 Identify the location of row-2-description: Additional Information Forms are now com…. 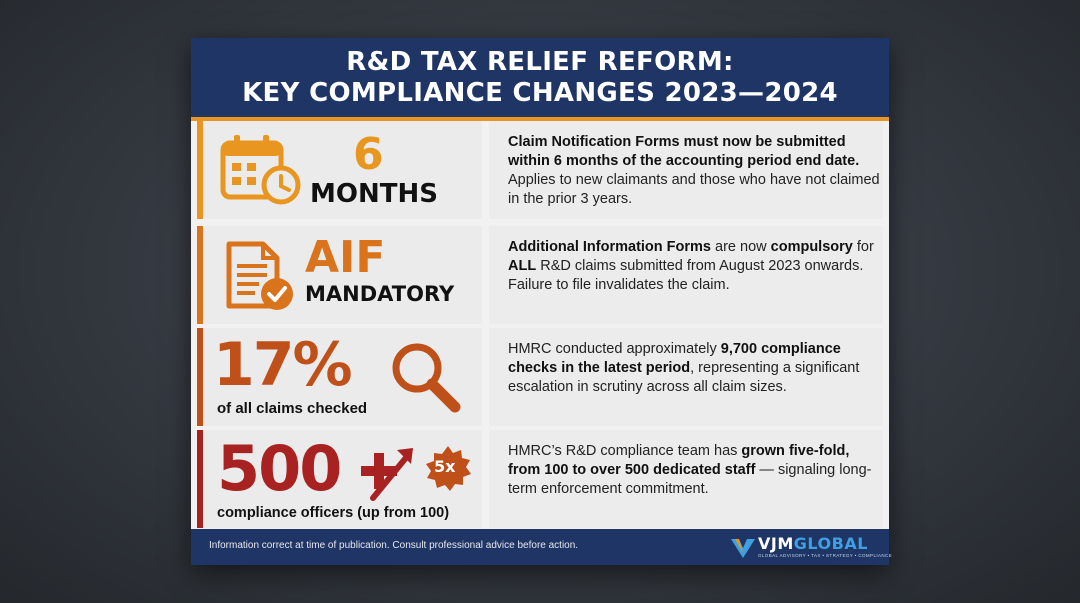
(686, 275).